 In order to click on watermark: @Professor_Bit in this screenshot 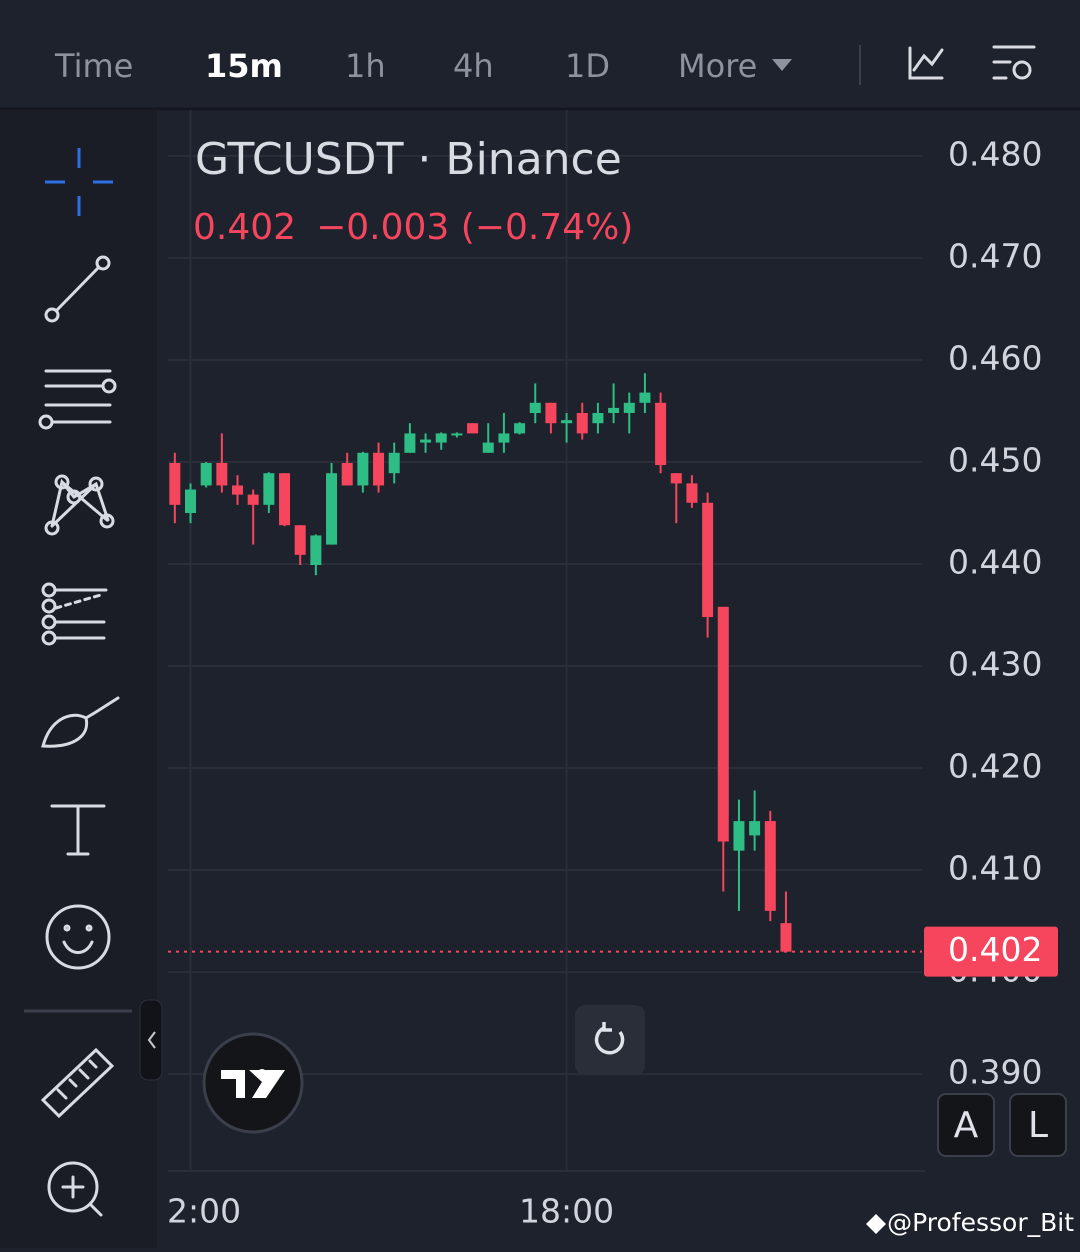, I will do `click(980, 1222)`.